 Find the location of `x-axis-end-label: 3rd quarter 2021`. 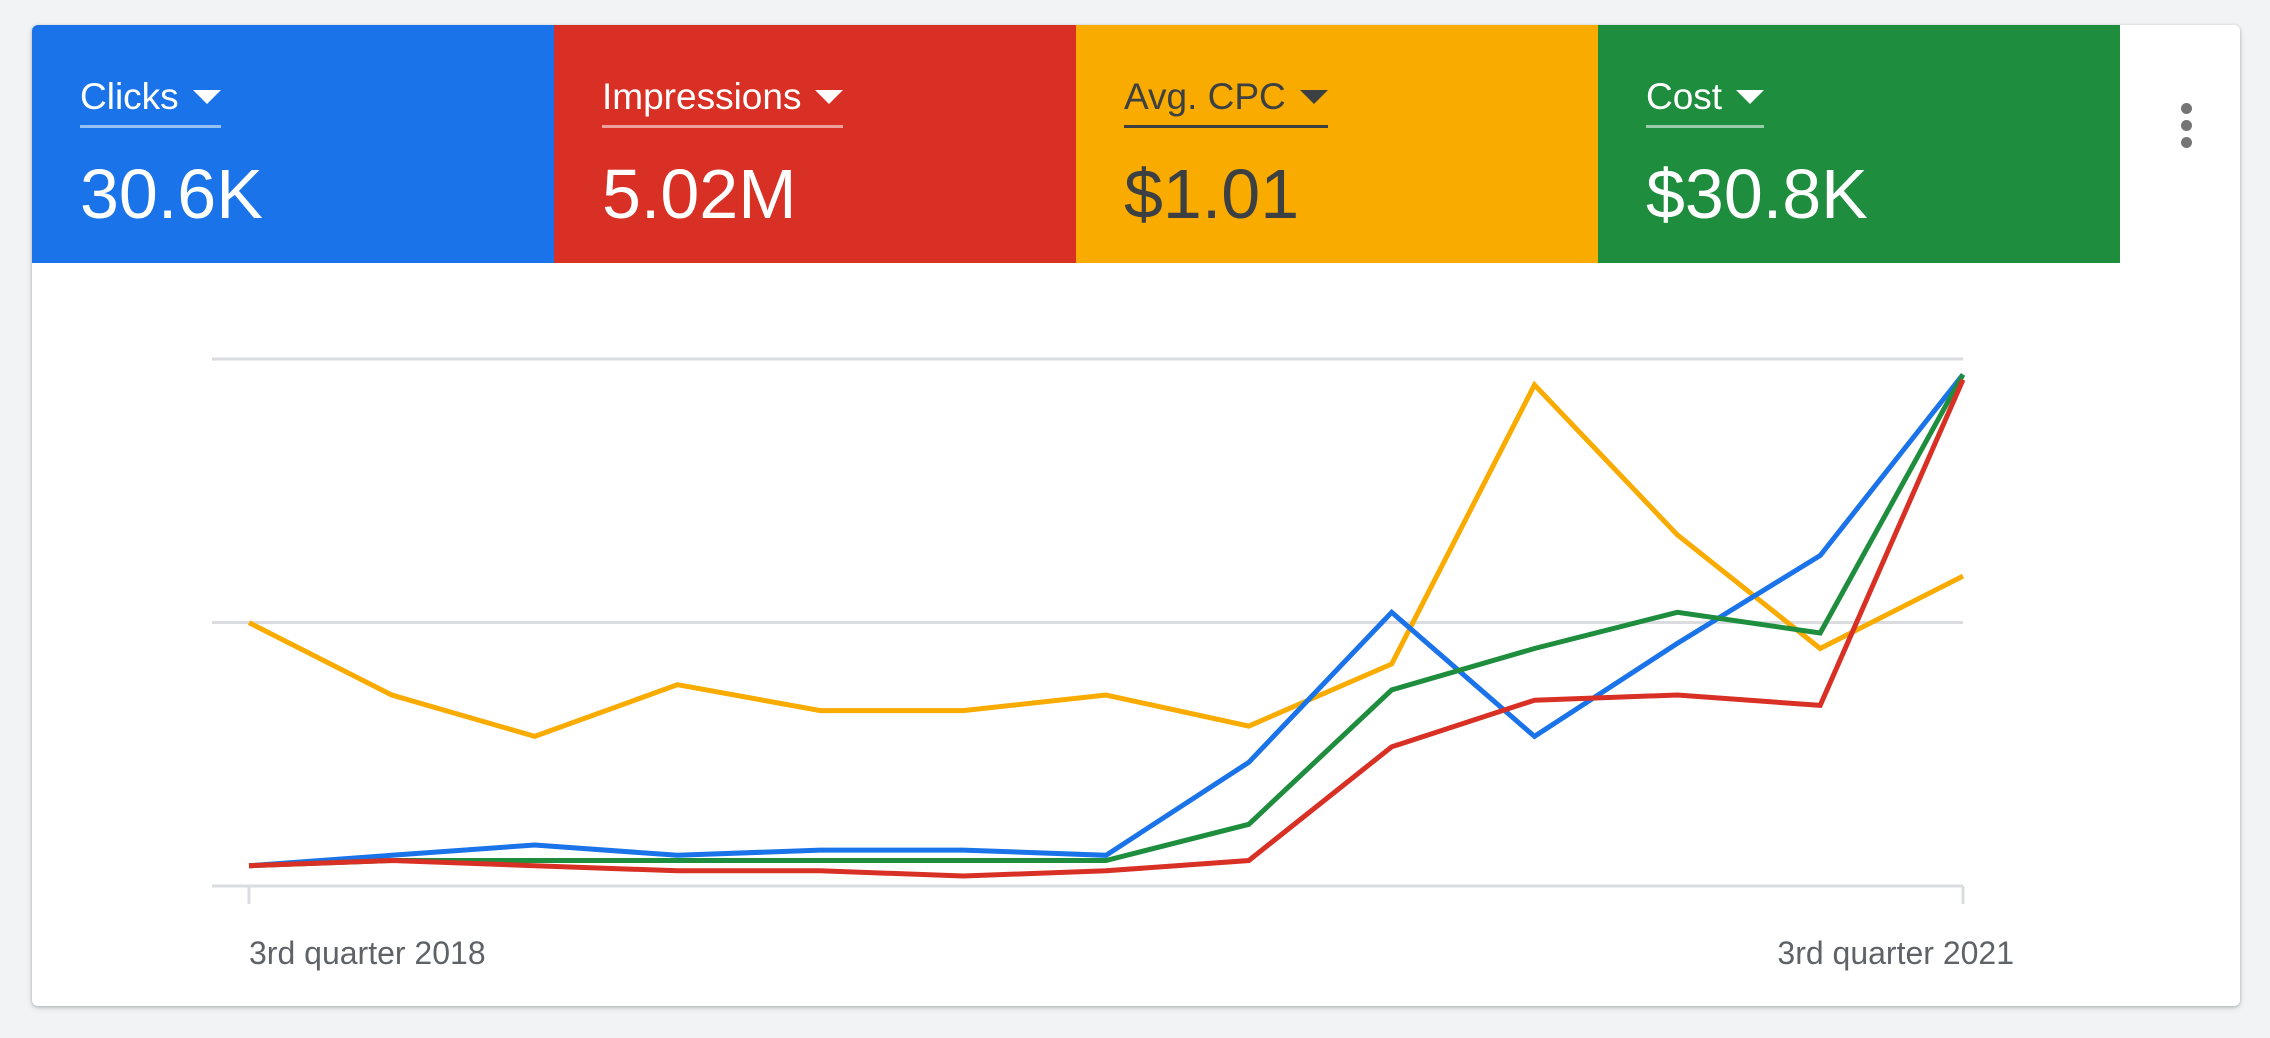

x-axis-end-label: 3rd quarter 2021 is located at coordinates (1895, 953).